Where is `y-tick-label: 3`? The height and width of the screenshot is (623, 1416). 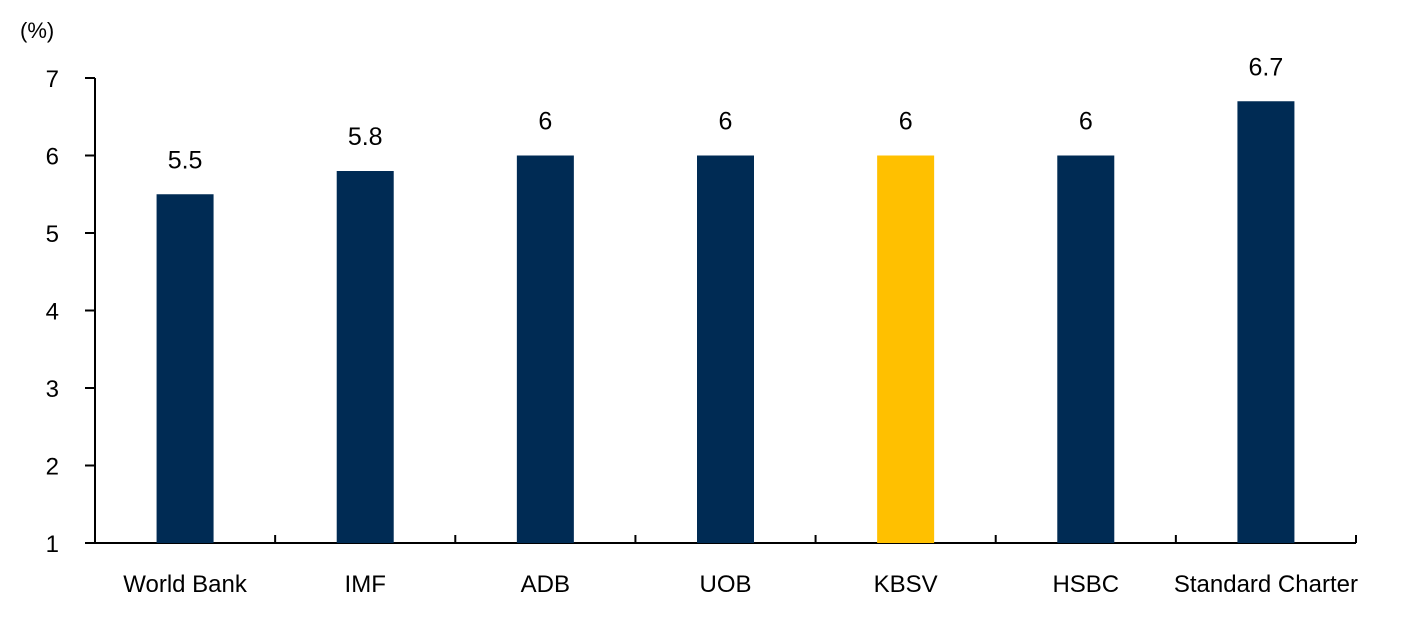 y-tick-label: 3 is located at coordinates (52, 389).